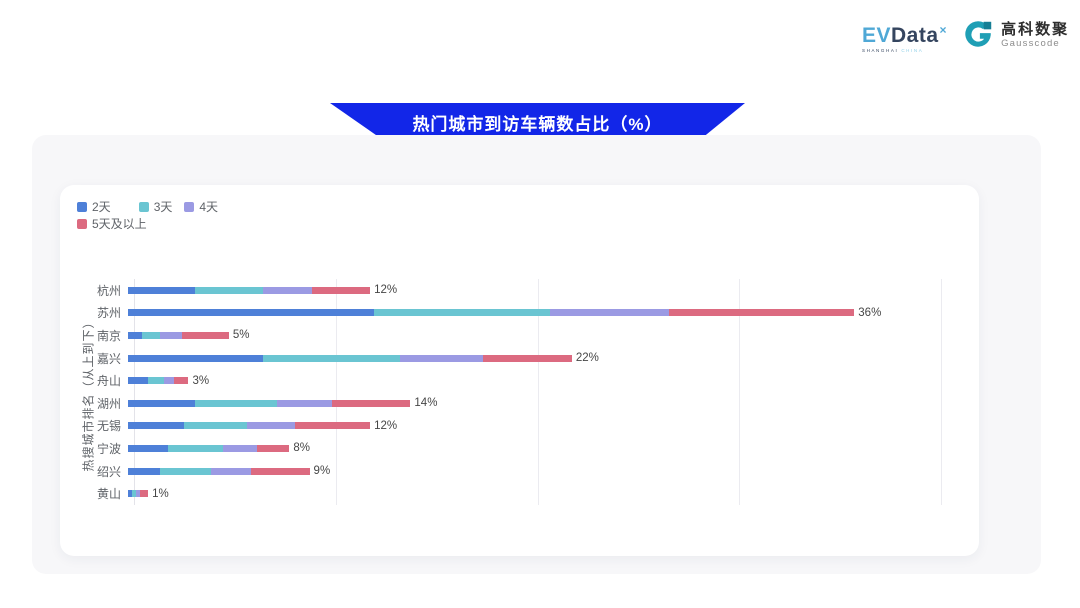 This screenshot has height=608, width=1080. Describe the element at coordinates (108, 448) in the screenshot. I see `city-label: 宁波` at that location.